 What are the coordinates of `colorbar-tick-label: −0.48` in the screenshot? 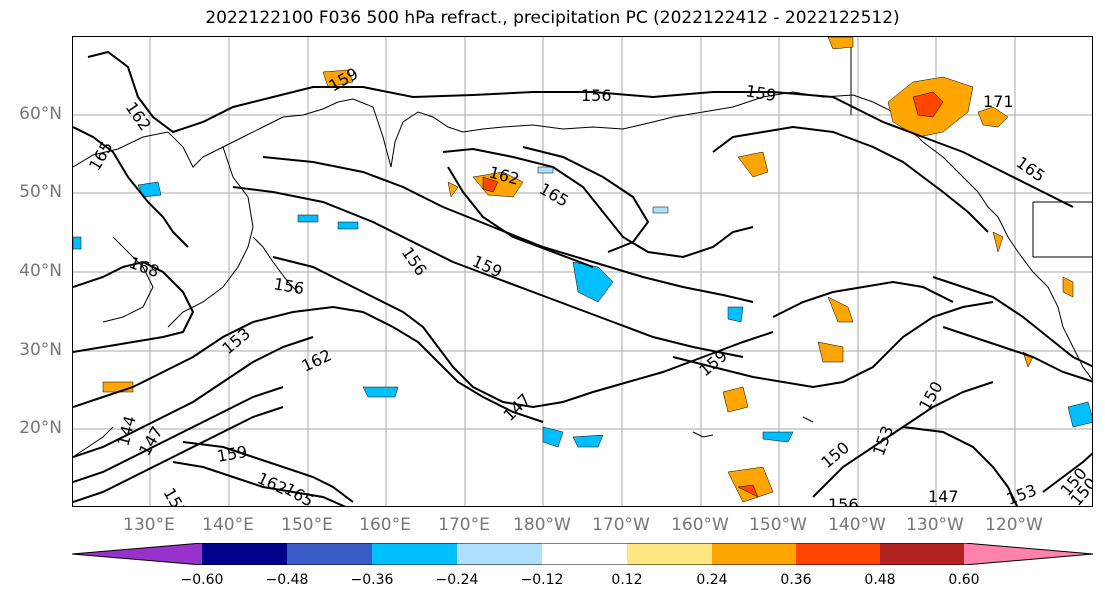 It's located at (287, 580).